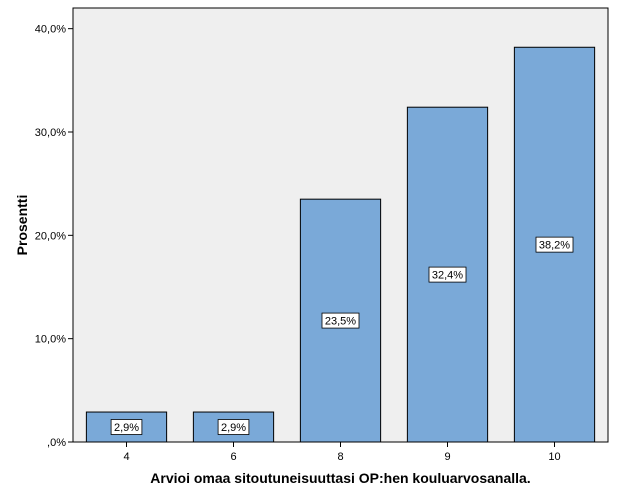  Describe the element at coordinates (340, 457) in the screenshot. I see `x-tick-label: 8` at that location.